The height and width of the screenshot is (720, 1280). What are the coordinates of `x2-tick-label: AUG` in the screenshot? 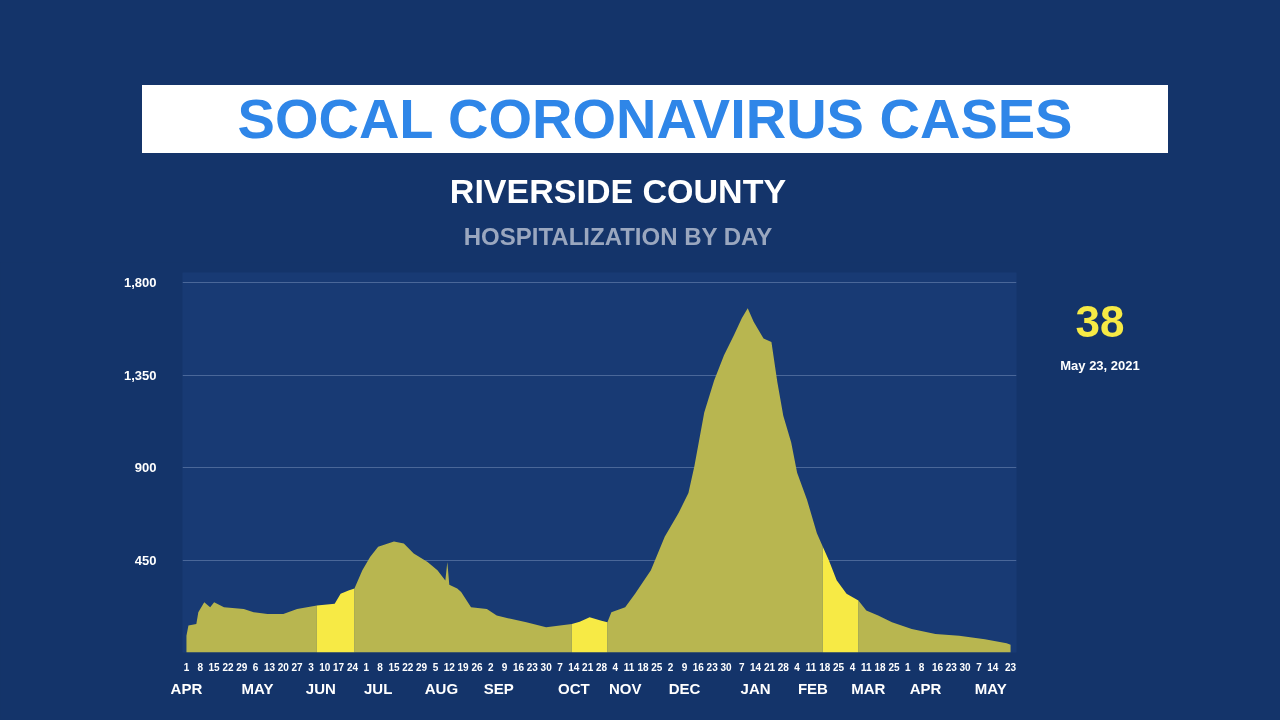 It's located at (441, 688).